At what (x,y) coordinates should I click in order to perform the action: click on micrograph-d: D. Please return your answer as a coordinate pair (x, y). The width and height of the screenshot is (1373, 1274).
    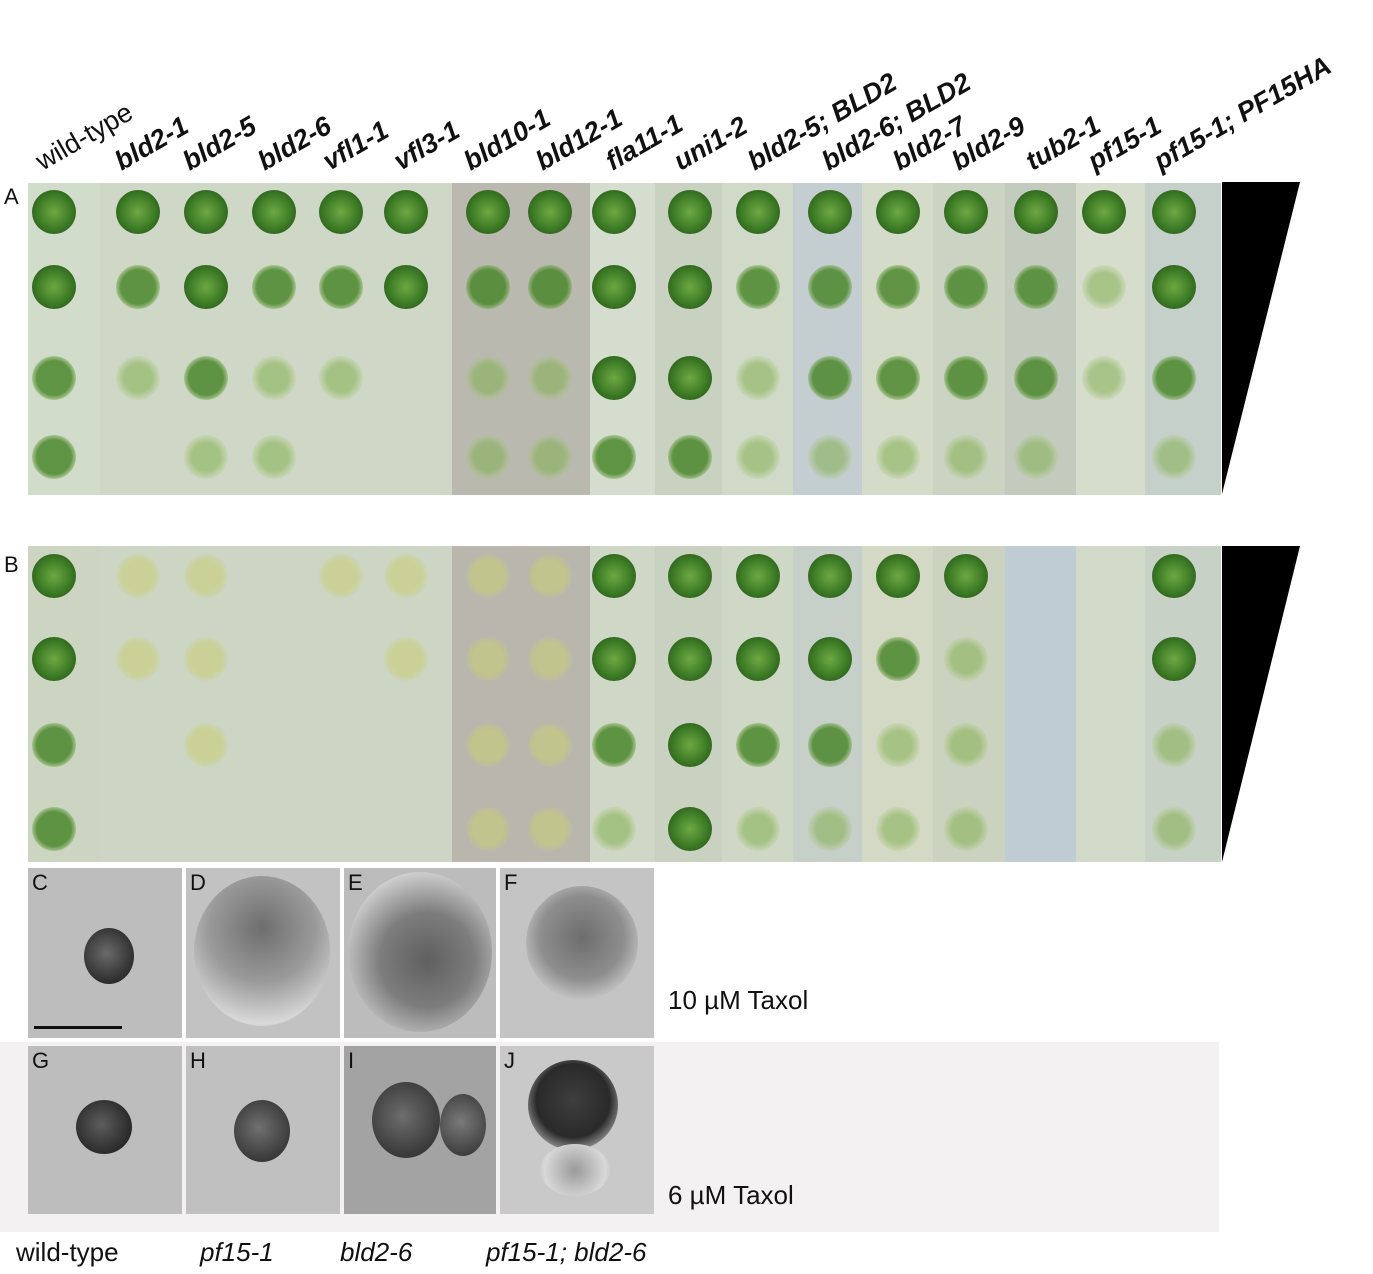
    Looking at the image, I should click on (263, 953).